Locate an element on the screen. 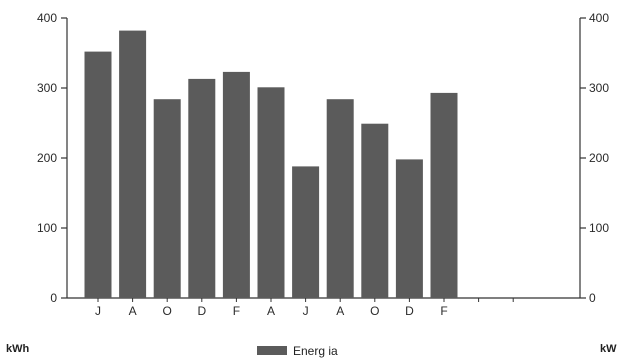 This screenshot has width=629, height=364. y-left-unit-label: kWh is located at coordinates (18, 349).